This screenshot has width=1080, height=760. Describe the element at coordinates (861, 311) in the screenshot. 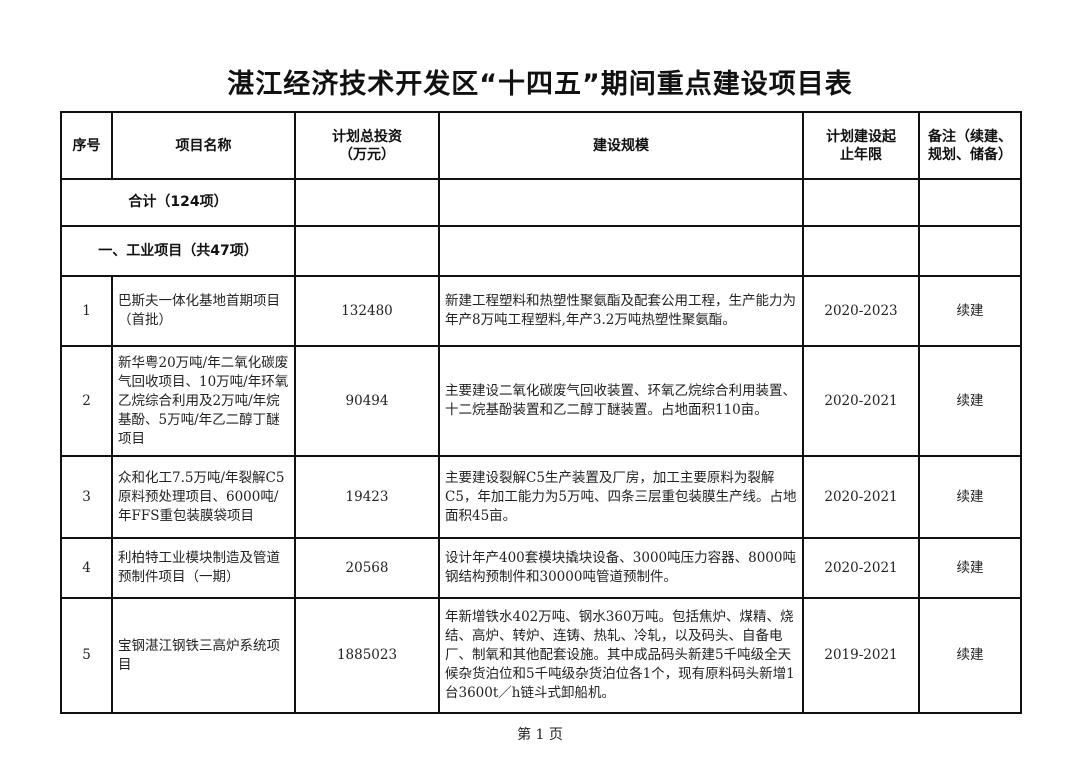

I see `construction-period: 2020-2023` at that location.